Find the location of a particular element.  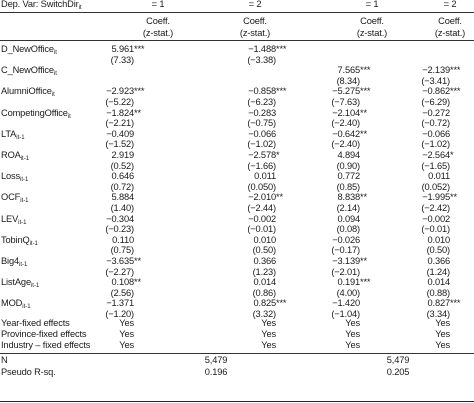

zstat-cell: (3.34) is located at coordinates (438, 314).